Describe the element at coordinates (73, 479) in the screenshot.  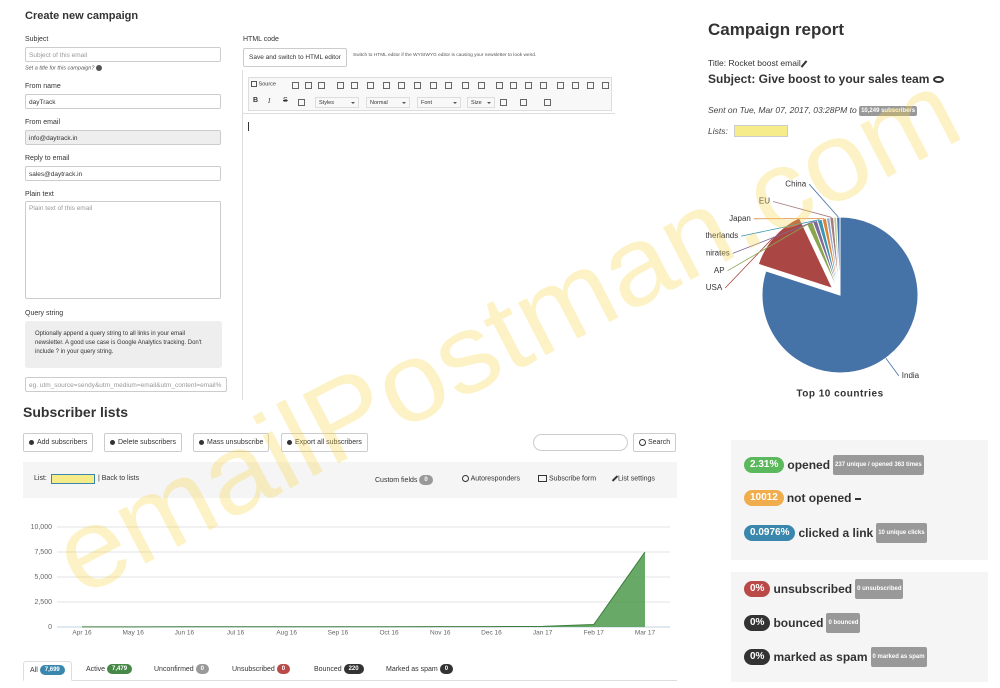
I see `redacted-list` at that location.